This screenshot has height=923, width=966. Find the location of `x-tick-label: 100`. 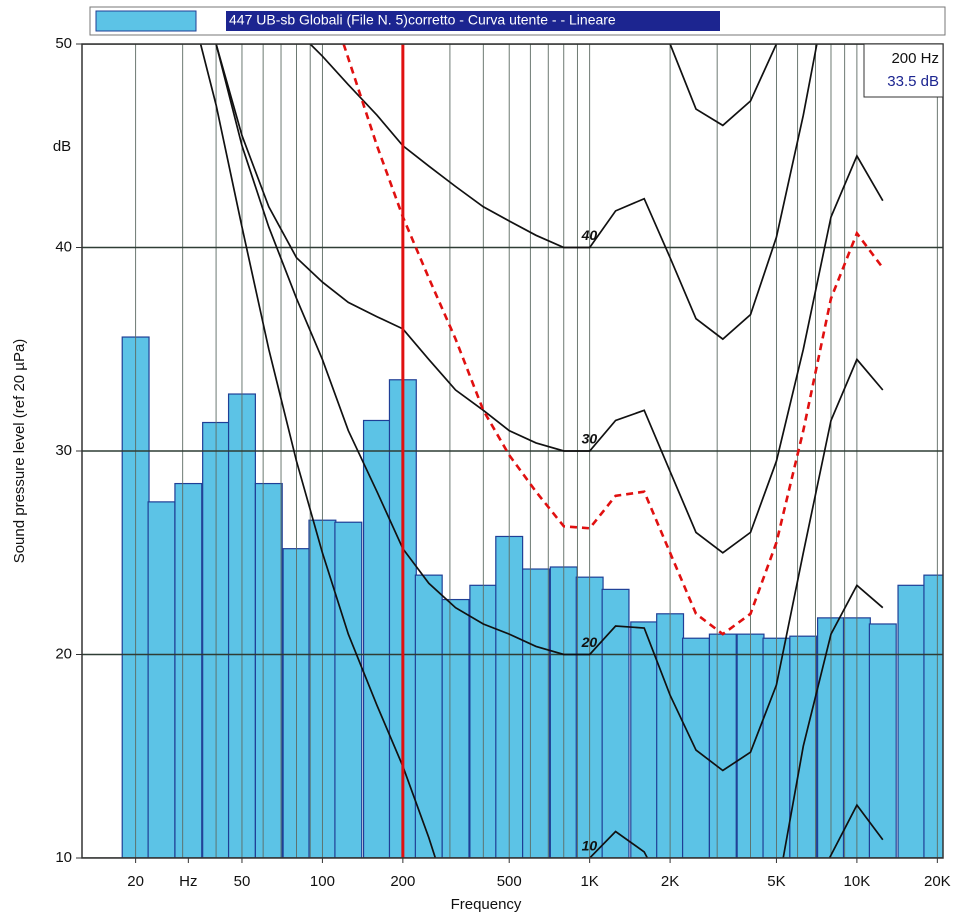

x-tick-label: 100 is located at coordinates (322, 881).